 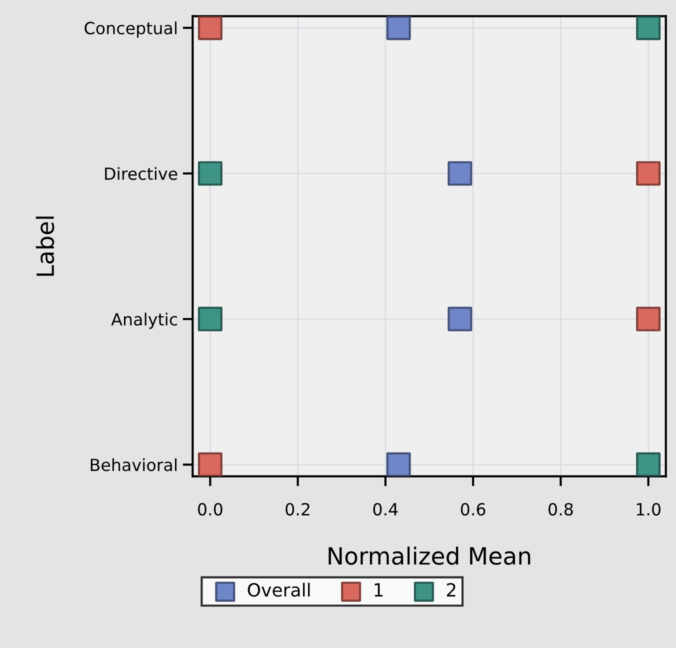 I want to click on x-tick-label: 0.6, so click(x=473, y=509).